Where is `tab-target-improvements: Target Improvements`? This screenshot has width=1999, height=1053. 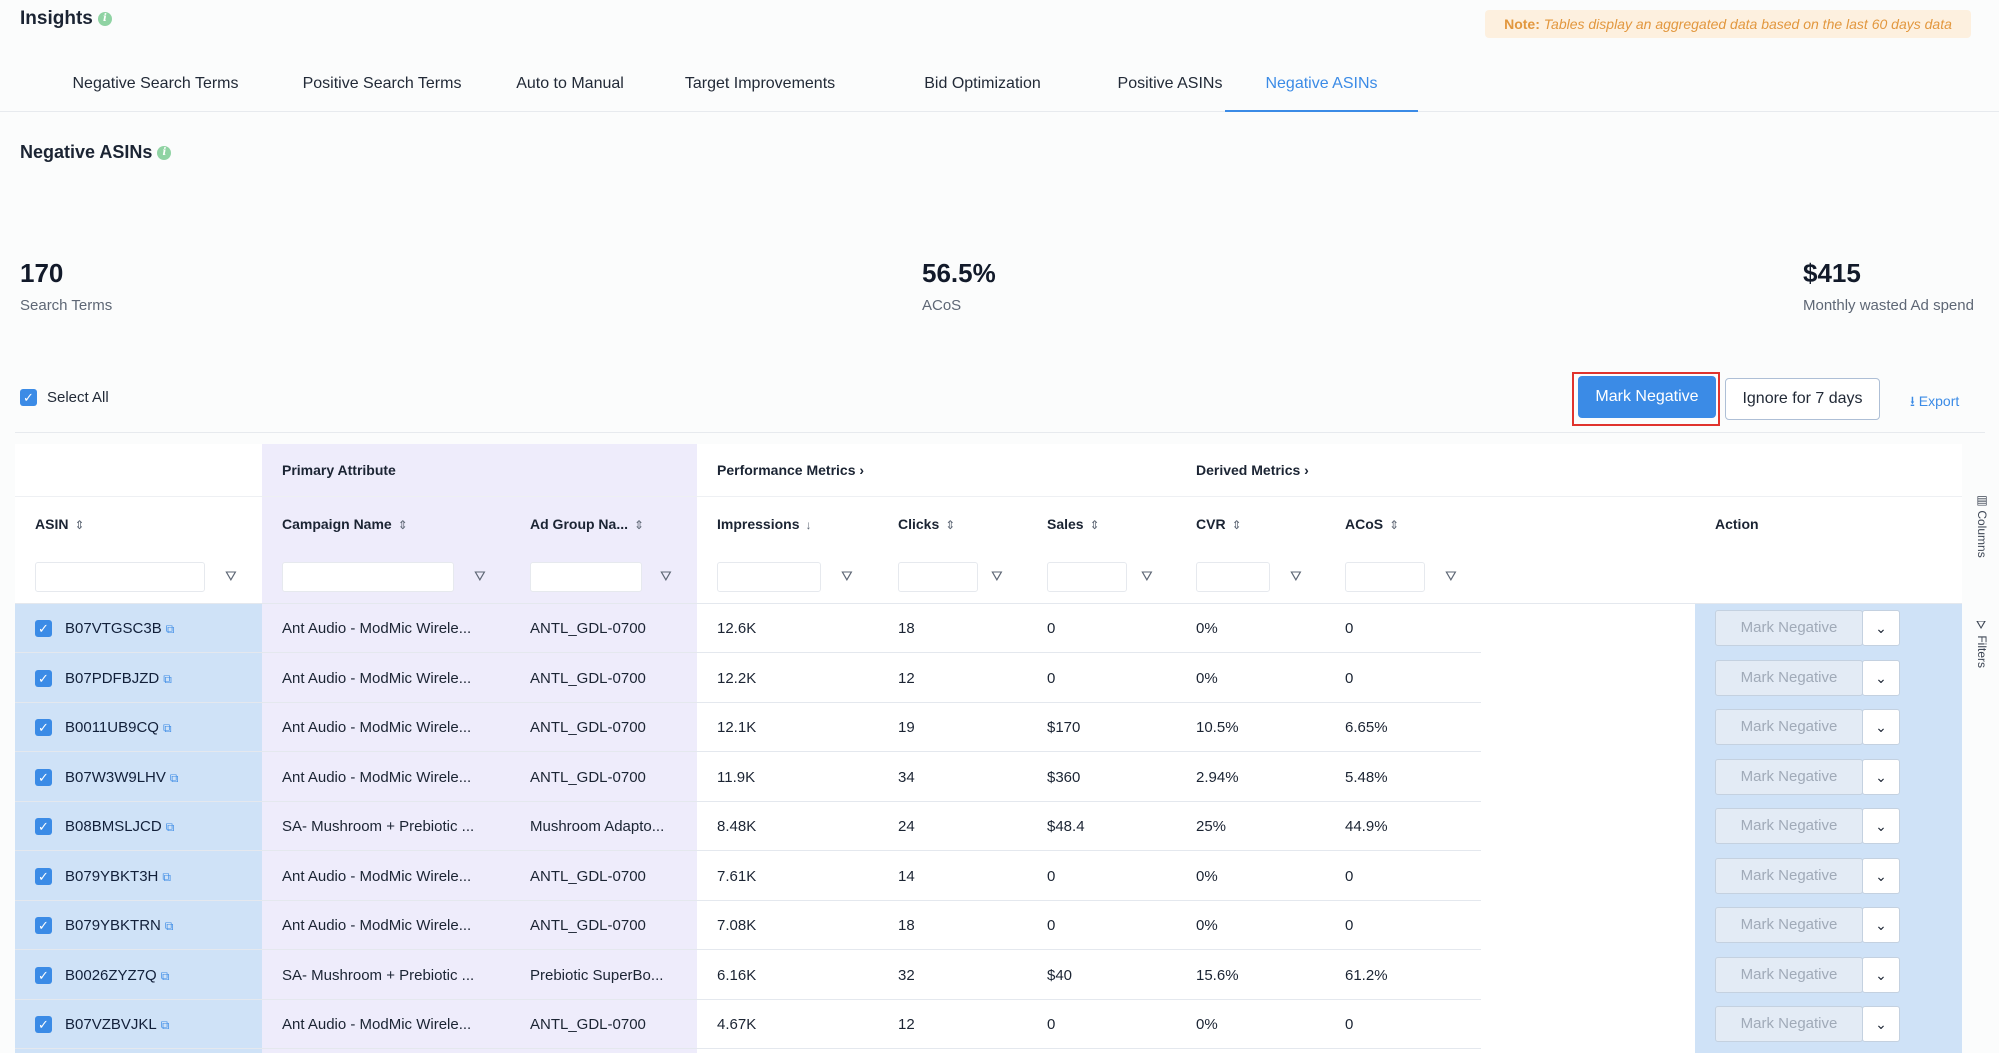 tab-target-improvements: Target Improvements is located at coordinates (760, 83).